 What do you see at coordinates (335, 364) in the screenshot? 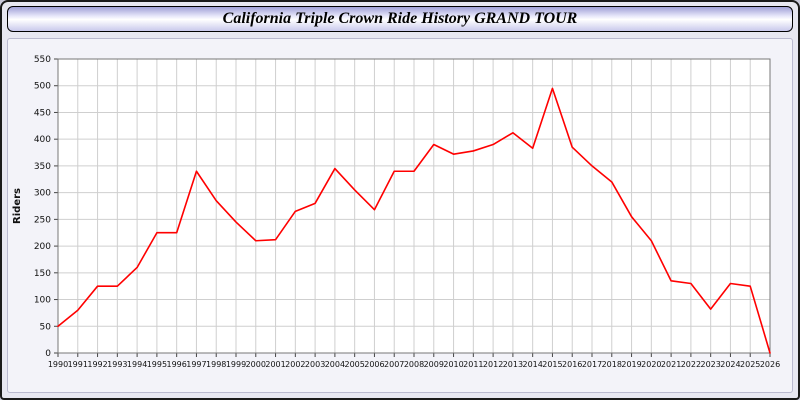
I see `svg-text: 2004` at bounding box center [335, 364].